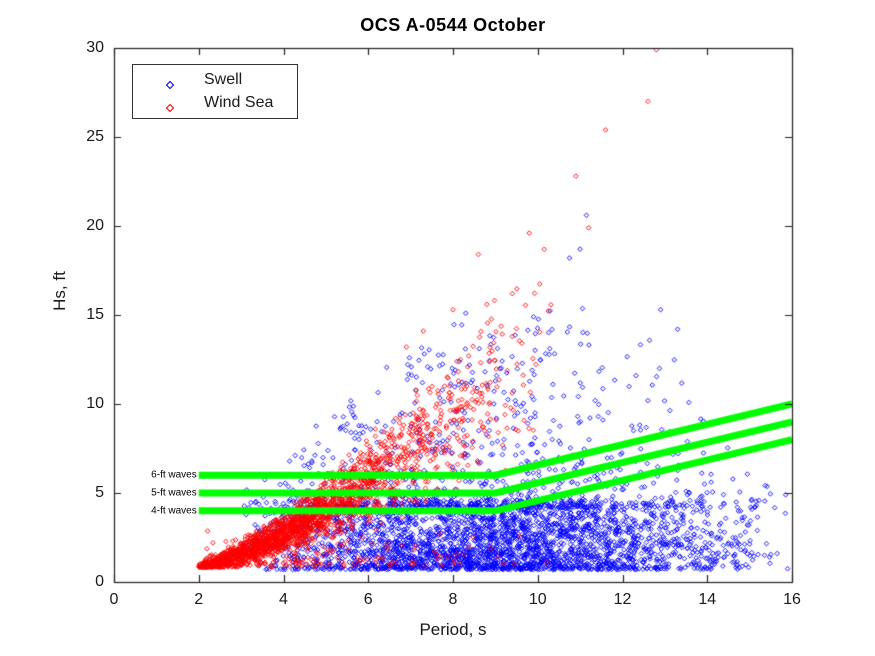 The height and width of the screenshot is (656, 875). Describe the element at coordinates (453, 599) in the screenshot. I see `x-tick-label: 8` at that location.